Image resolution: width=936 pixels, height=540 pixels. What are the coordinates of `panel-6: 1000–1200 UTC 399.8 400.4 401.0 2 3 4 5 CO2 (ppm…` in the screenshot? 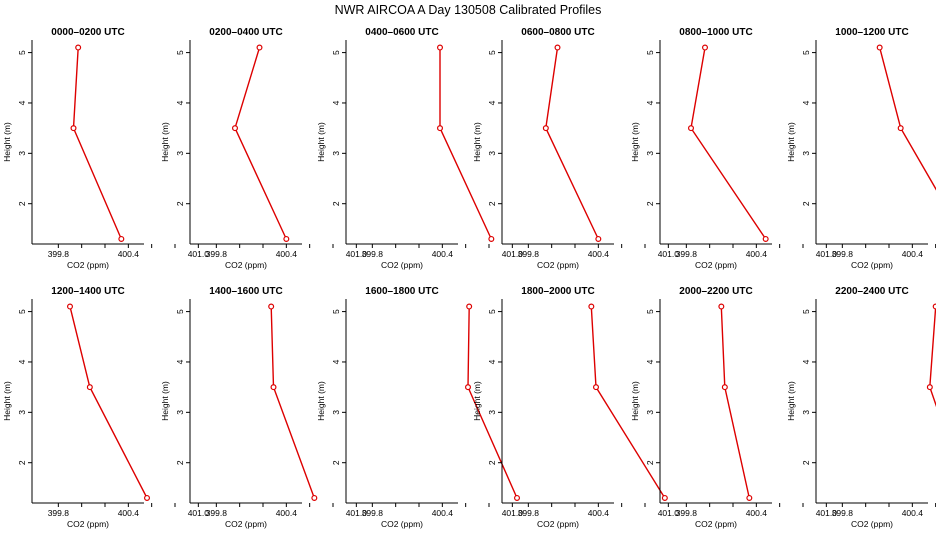 It's located at (861, 148).